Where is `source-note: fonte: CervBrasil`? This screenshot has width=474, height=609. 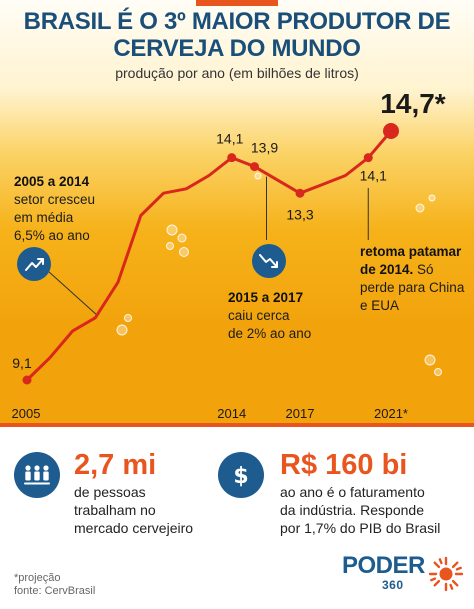 source-note: fonte: CervBrasil is located at coordinates (55, 591).